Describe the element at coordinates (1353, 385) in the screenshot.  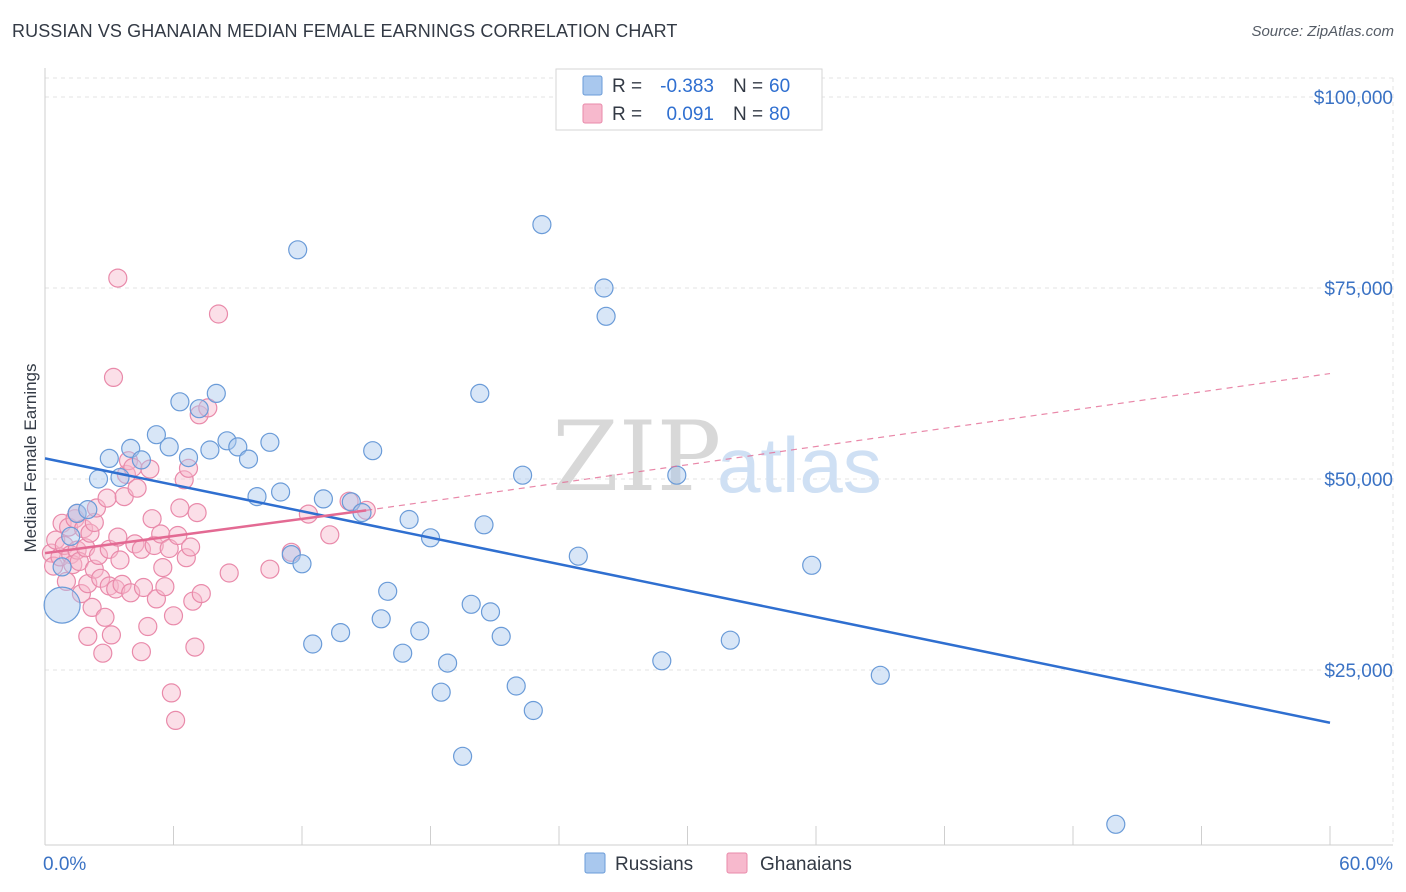
I see `y-tick-labels: $25,000 $50,000 $75,000 $100,000` at that location.